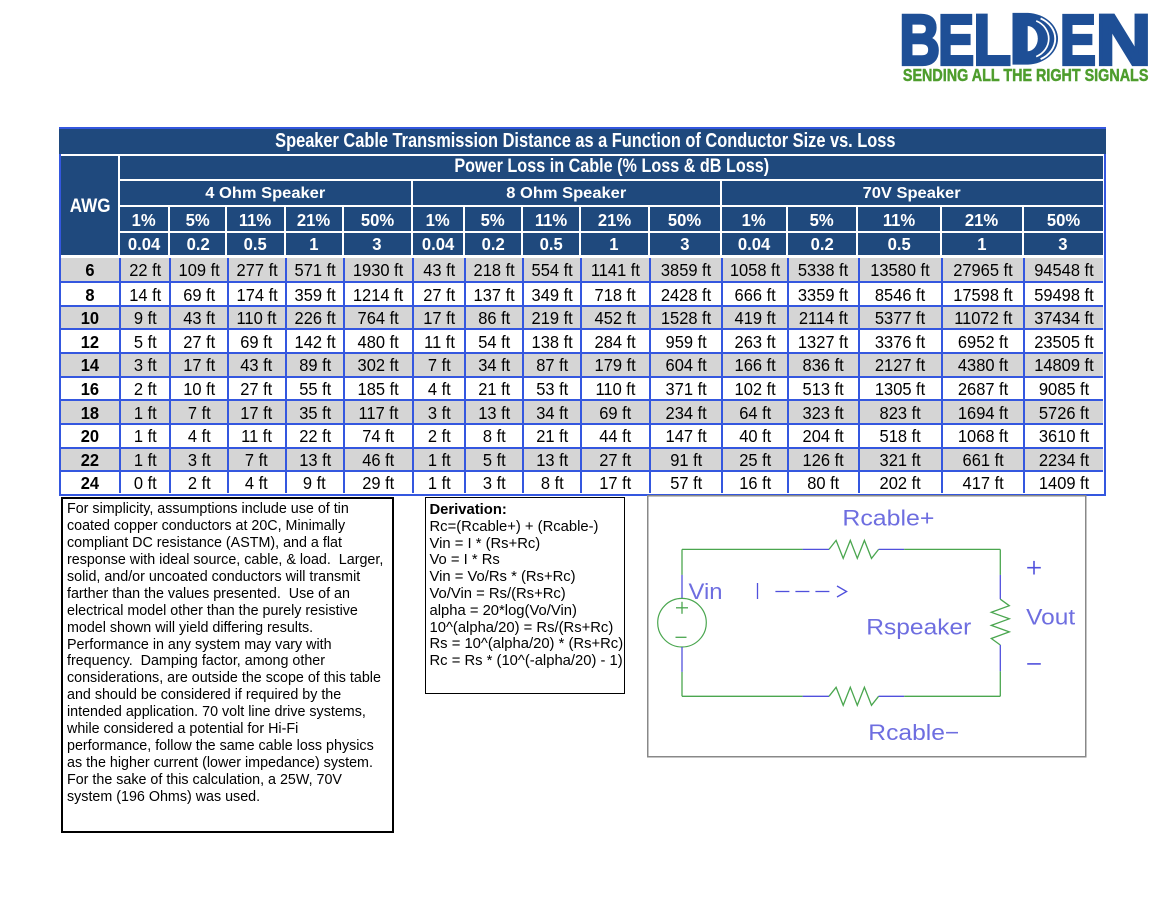 The image size is (1163, 899). Describe the element at coordinates (706, 591) in the screenshot. I see `svg-text: Vin` at that location.